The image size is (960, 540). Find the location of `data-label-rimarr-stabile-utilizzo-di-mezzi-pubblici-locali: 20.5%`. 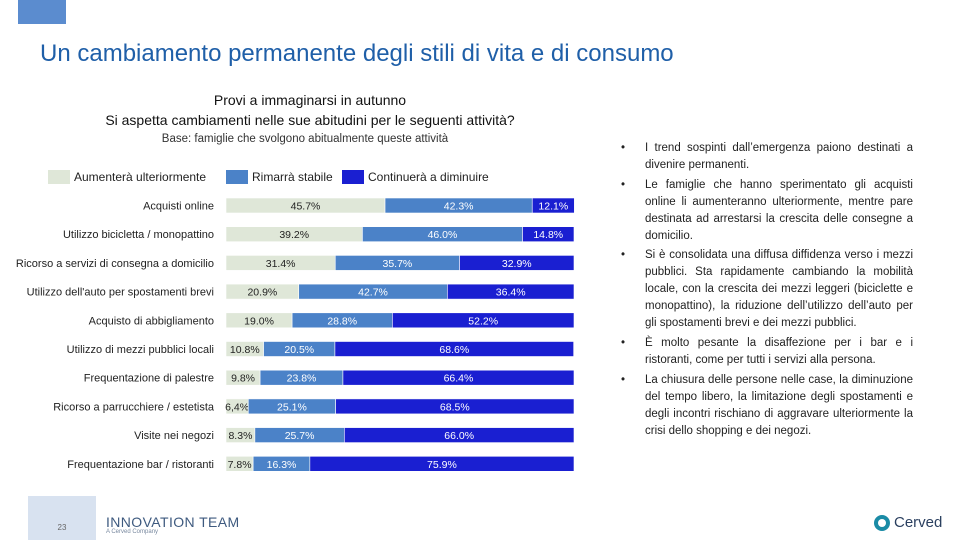

data-label-rimarr-stabile-utilizzo-di-mezzi-pubblici-locali: 20.5% is located at coordinates (299, 350).